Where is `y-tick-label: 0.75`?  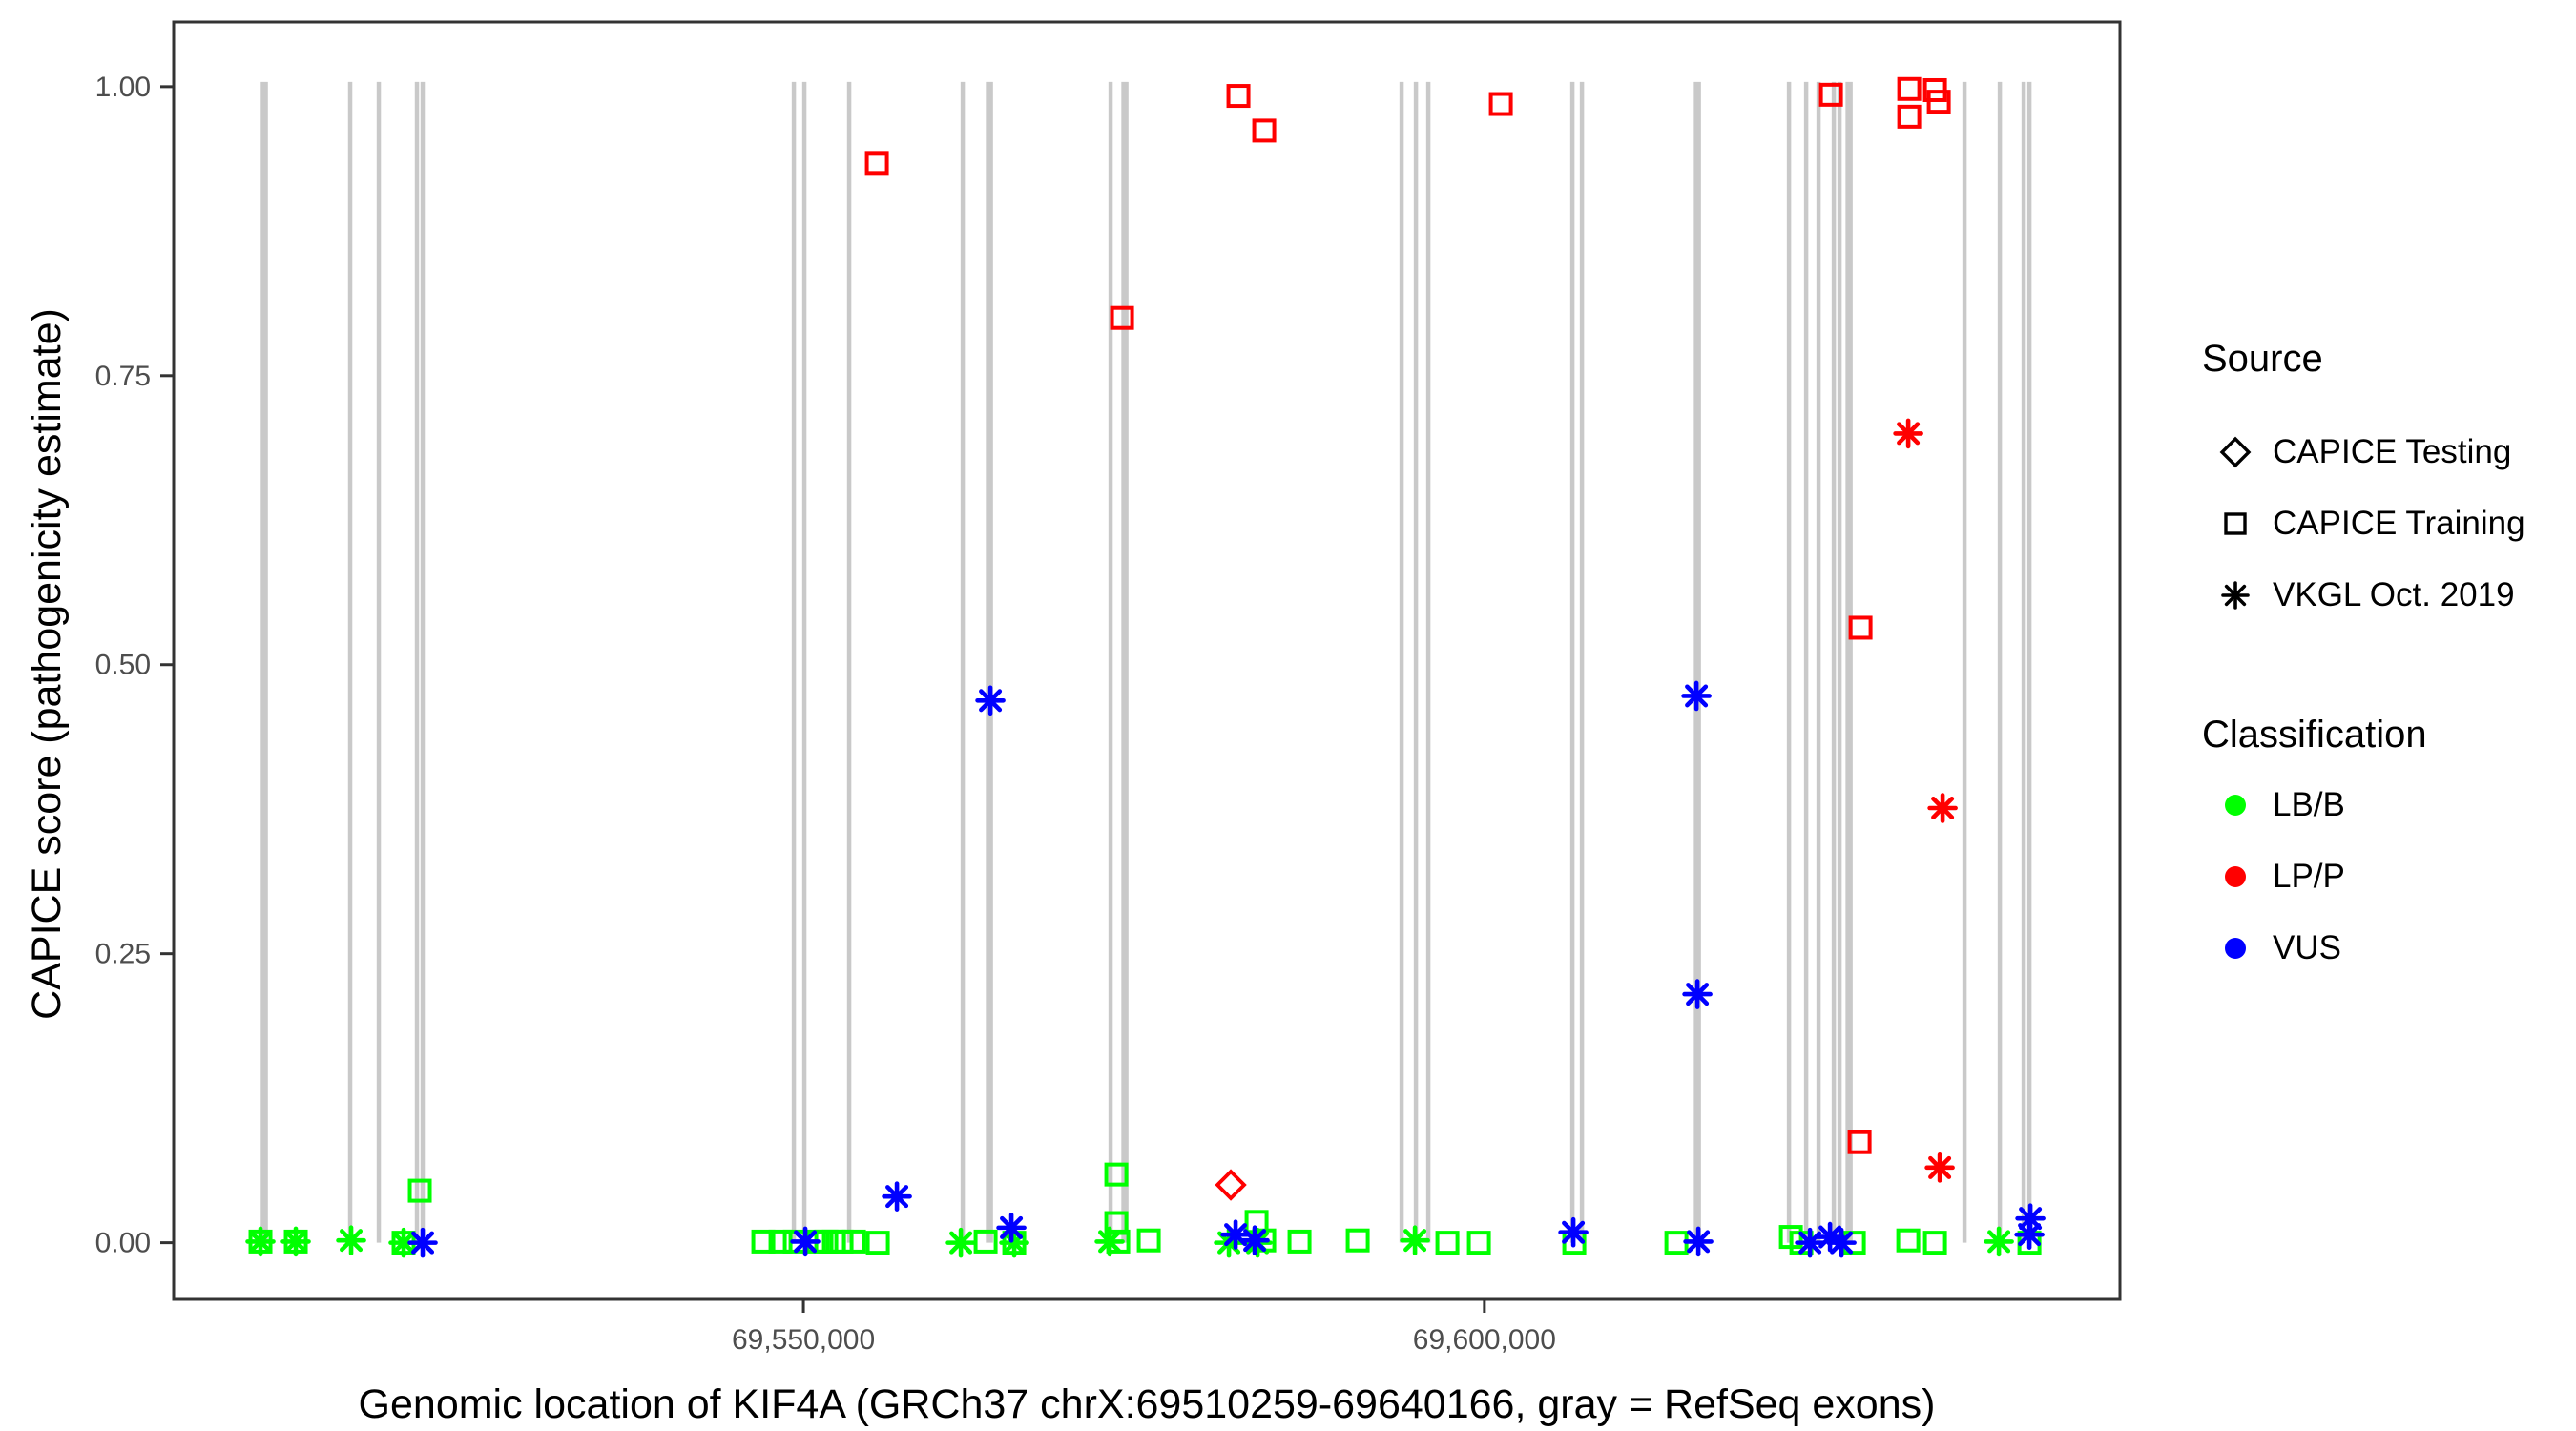
y-tick-label: 0.75 is located at coordinates (123, 376).